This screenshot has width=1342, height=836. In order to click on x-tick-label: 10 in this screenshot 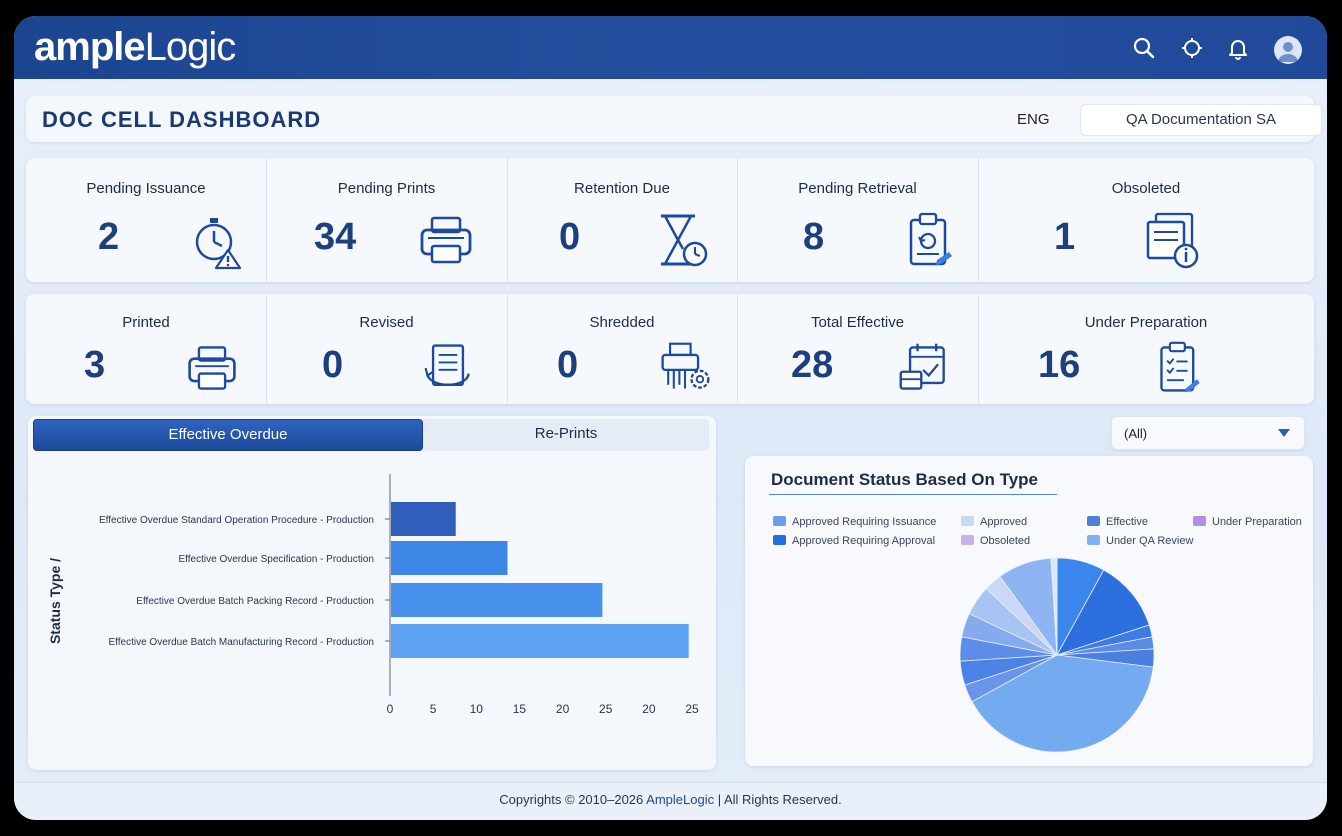, I will do `click(477, 709)`.